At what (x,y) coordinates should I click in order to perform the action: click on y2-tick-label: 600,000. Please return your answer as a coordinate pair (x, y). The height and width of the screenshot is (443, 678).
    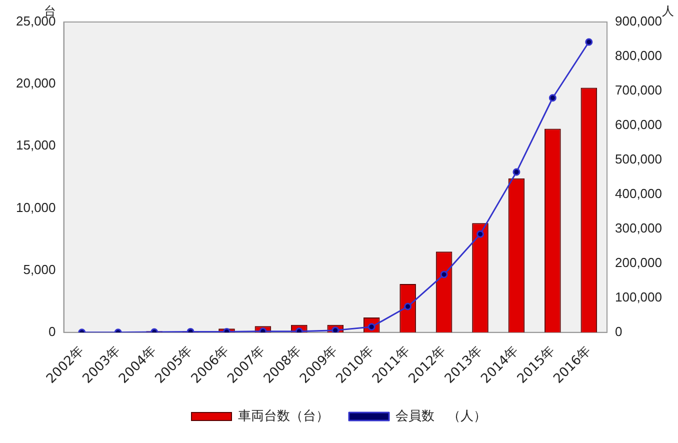
    Looking at the image, I should click on (638, 124).